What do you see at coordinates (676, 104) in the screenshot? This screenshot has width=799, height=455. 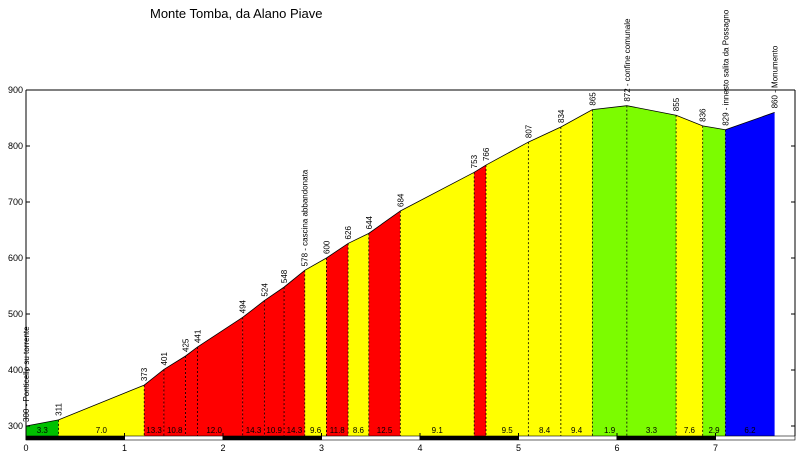 I see `point-label-20: 855` at bounding box center [676, 104].